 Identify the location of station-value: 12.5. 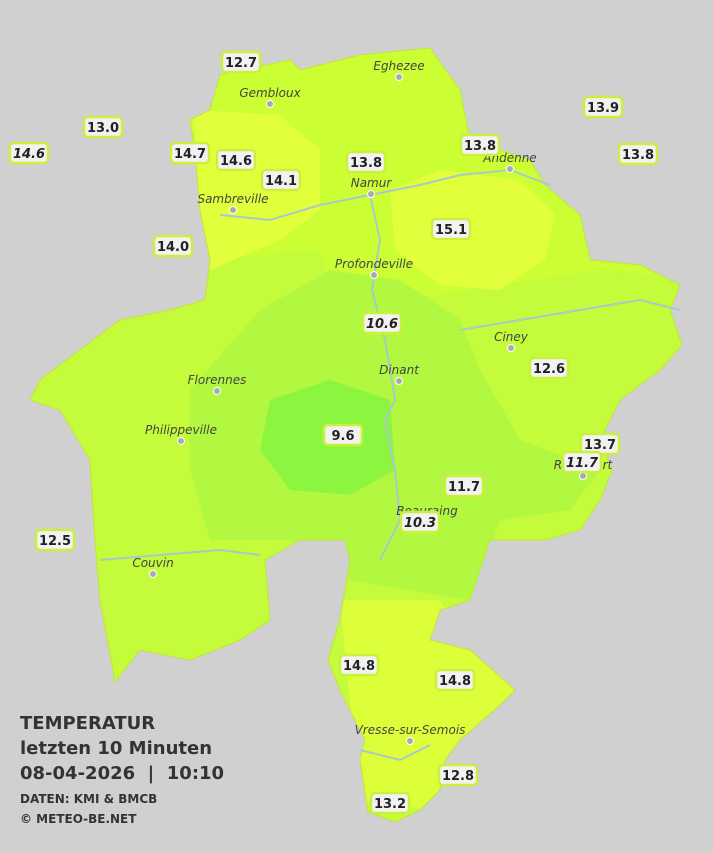
(55, 541).